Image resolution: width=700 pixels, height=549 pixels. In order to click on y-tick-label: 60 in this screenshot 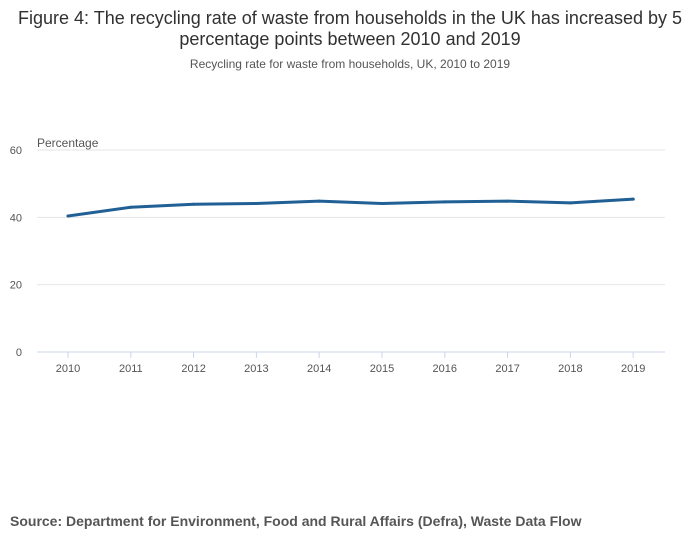, I will do `click(16, 151)`.